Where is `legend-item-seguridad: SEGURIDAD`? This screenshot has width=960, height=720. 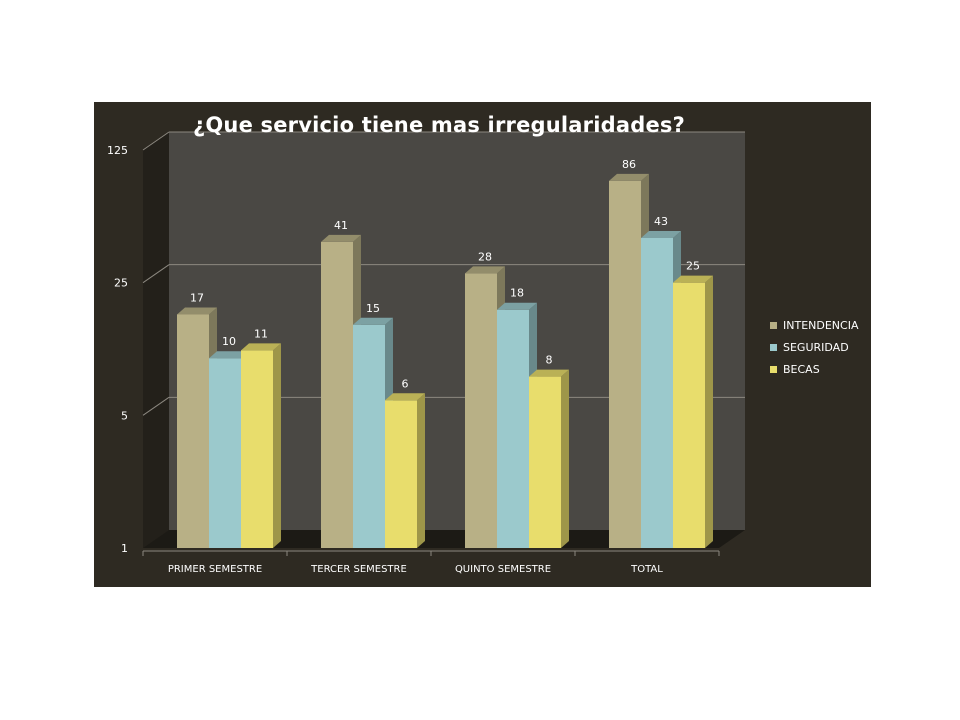 legend-item-seguridad: SEGURIDAD is located at coordinates (814, 347).